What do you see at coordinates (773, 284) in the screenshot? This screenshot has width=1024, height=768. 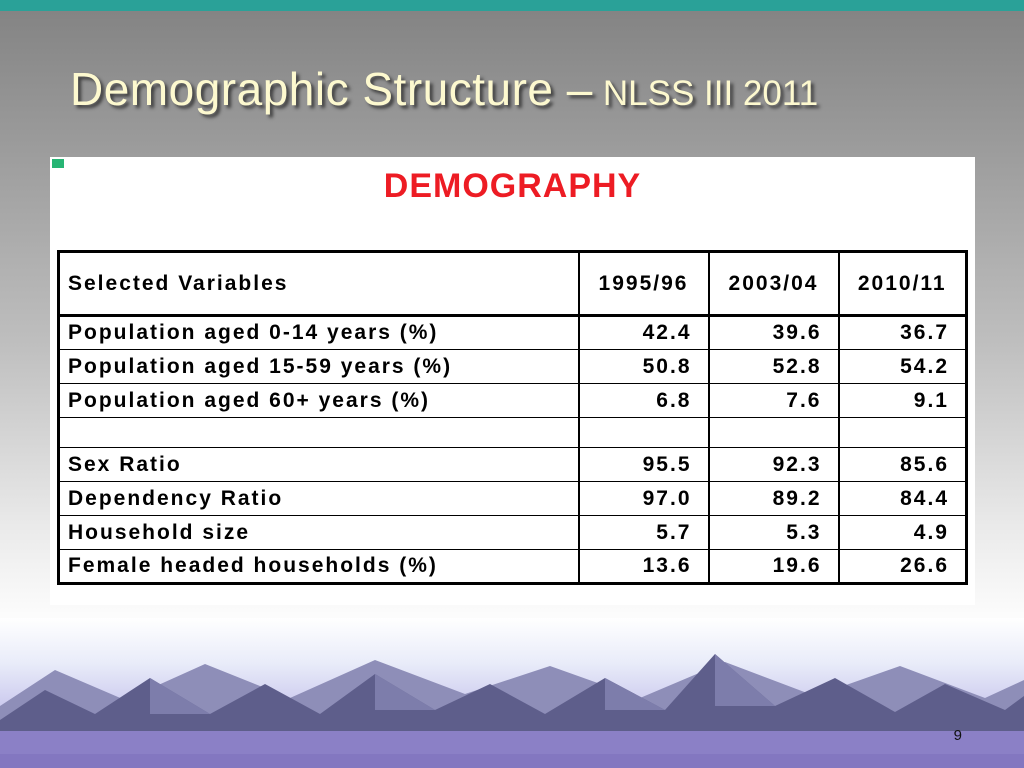 I see `header-2003-04: 2003/04` at bounding box center [773, 284].